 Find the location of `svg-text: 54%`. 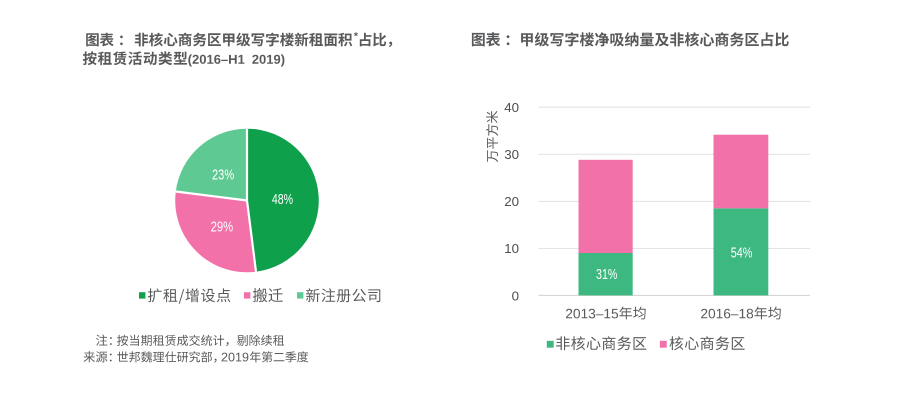

svg-text: 54% is located at coordinates (742, 252).